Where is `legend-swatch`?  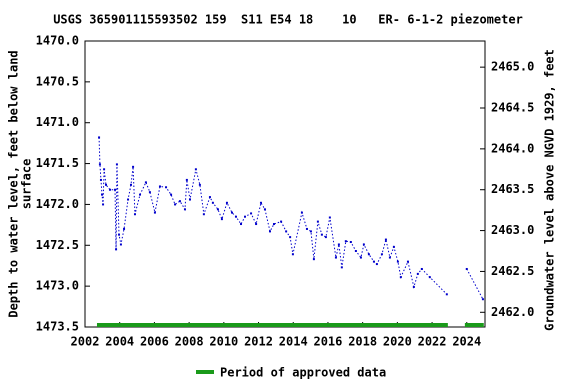
legend-swatch is located at coordinates (205, 372).